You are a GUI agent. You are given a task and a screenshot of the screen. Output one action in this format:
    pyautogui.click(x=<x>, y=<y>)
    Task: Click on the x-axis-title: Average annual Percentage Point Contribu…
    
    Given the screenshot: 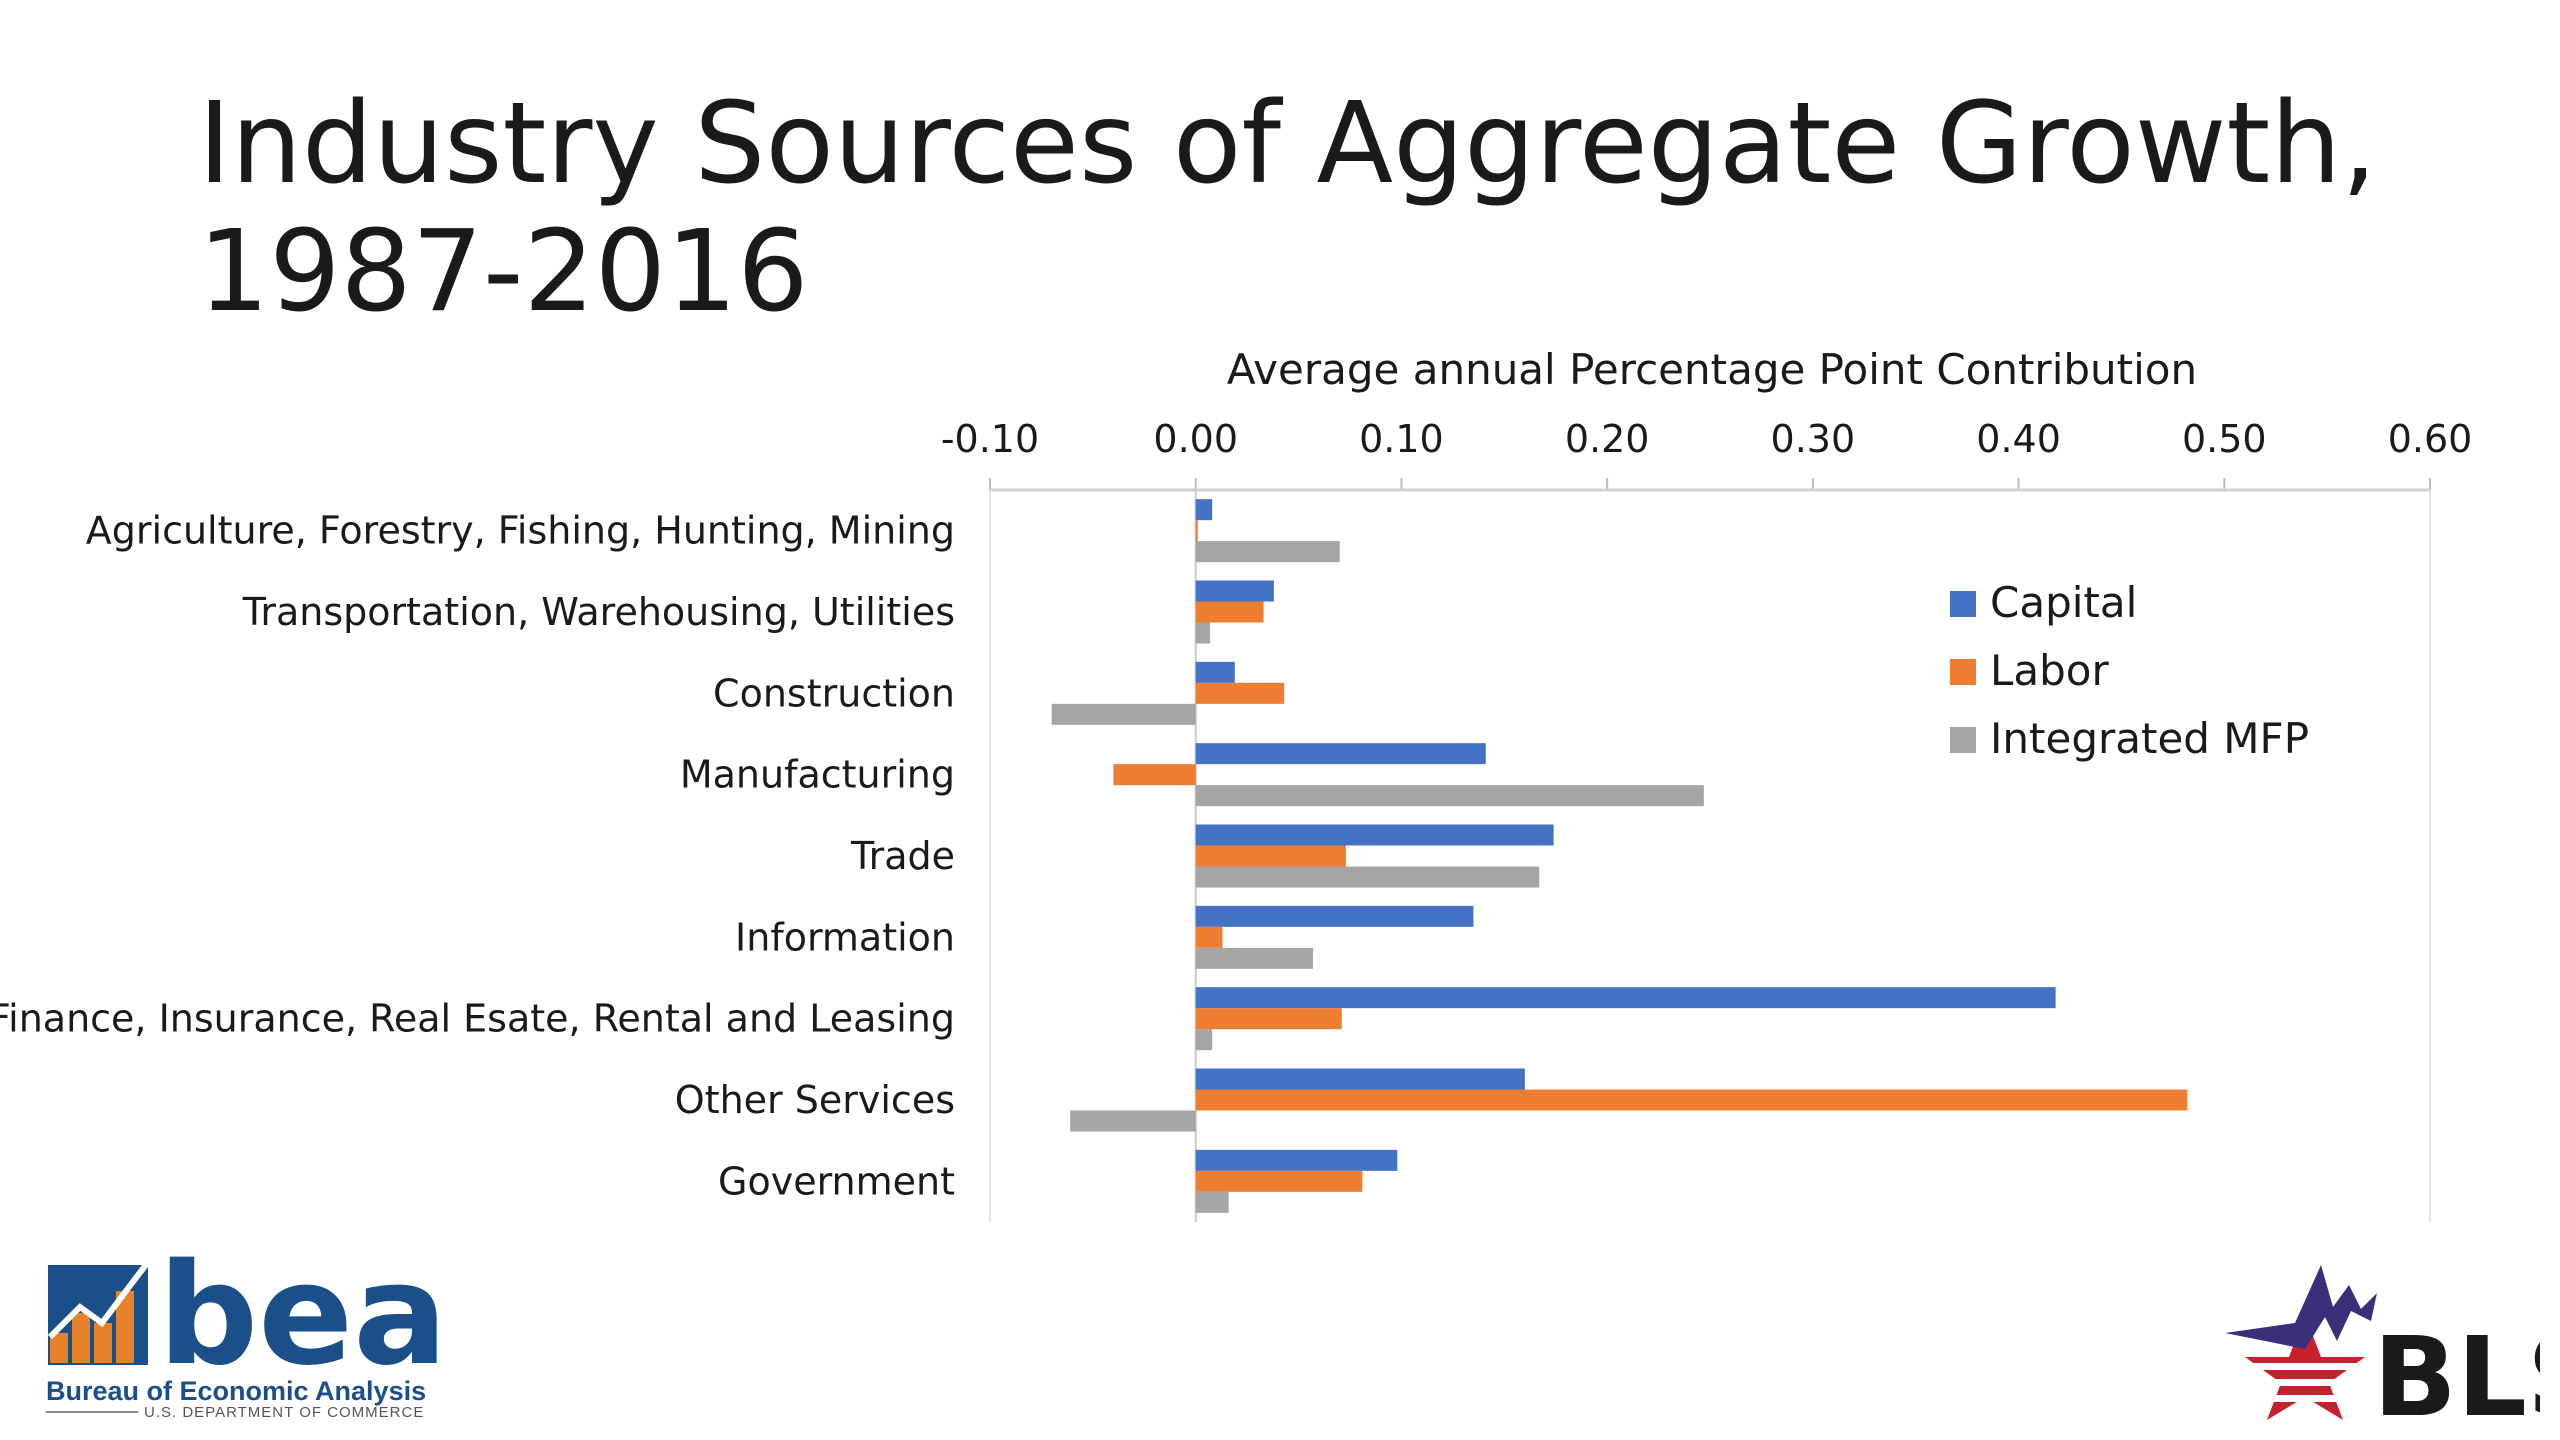 What is the action you would take?
    pyautogui.click(x=1712, y=369)
    